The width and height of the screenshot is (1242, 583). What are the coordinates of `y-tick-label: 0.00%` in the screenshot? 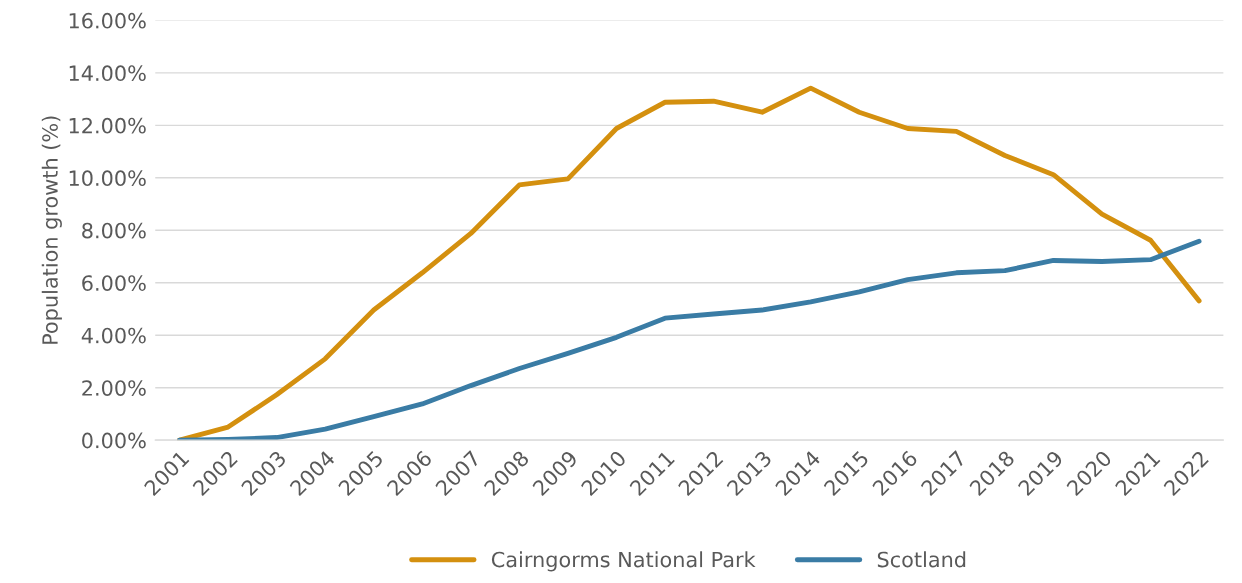 It's located at (114, 440).